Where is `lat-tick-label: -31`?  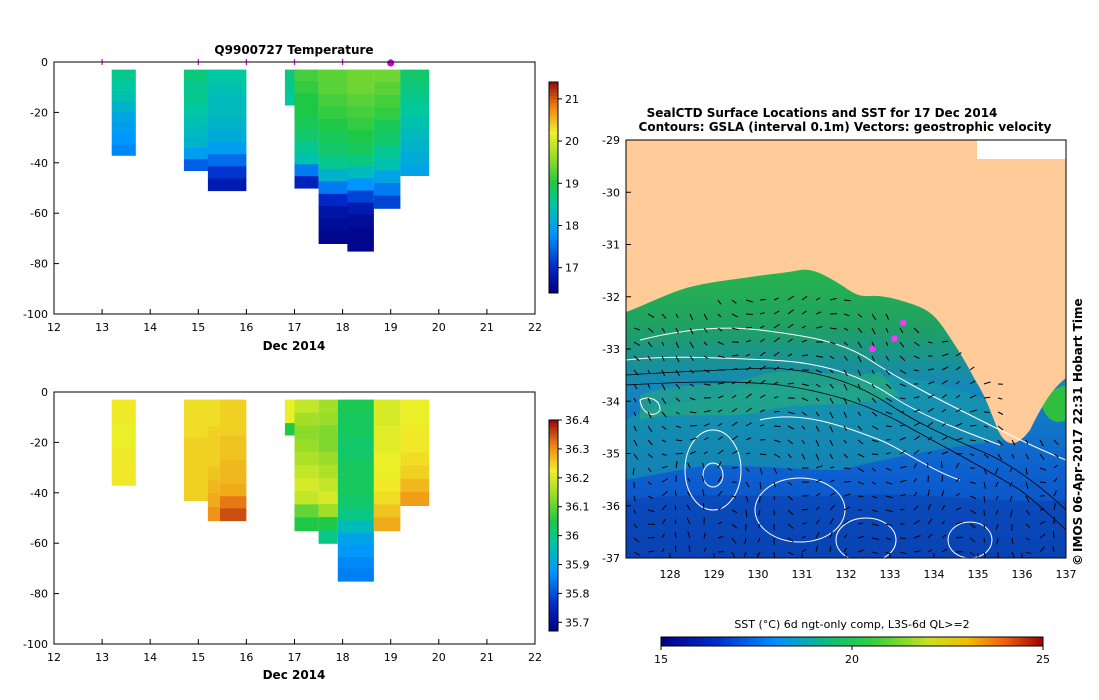 lat-tick-label: -31 is located at coordinates (611, 245).